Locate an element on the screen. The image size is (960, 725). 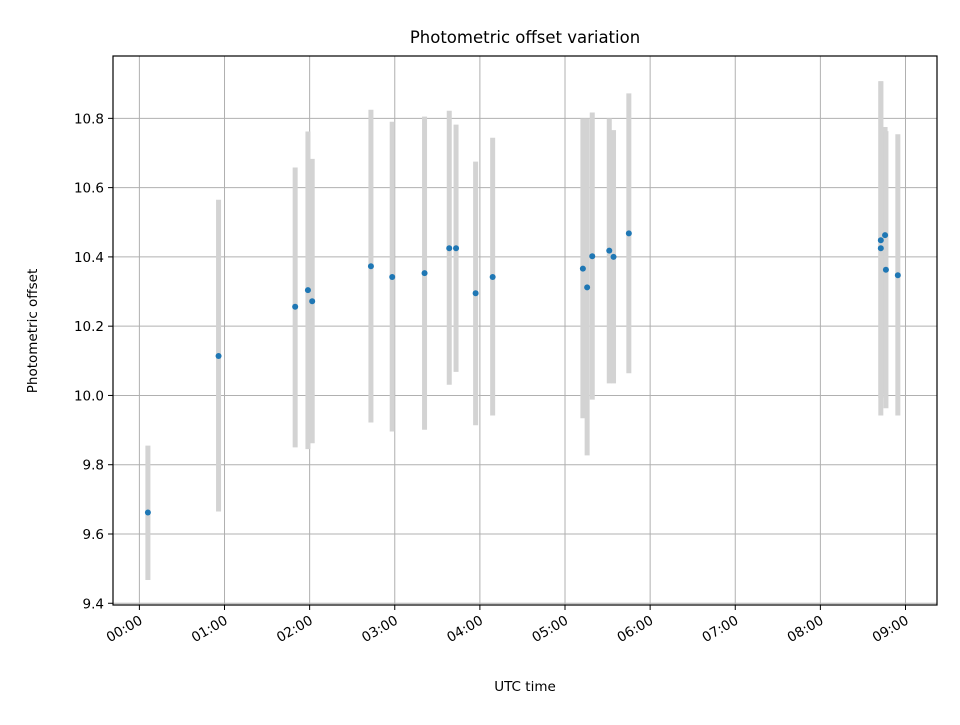
y-tick-label: 10.8 is located at coordinates (89, 119).